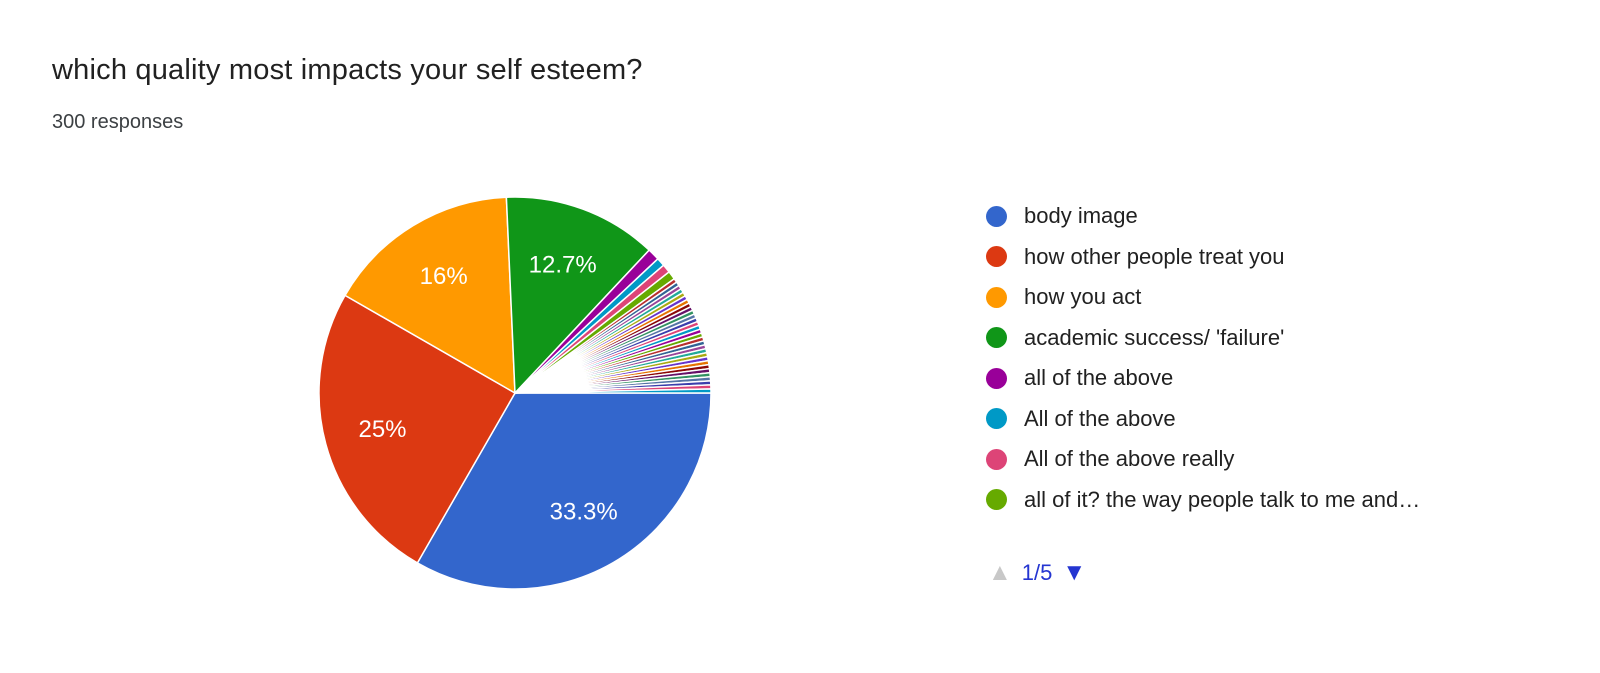 The width and height of the screenshot is (1600, 673). Describe the element at coordinates (382, 429) in the screenshot. I see `pie-slice-label: 25%` at that location.